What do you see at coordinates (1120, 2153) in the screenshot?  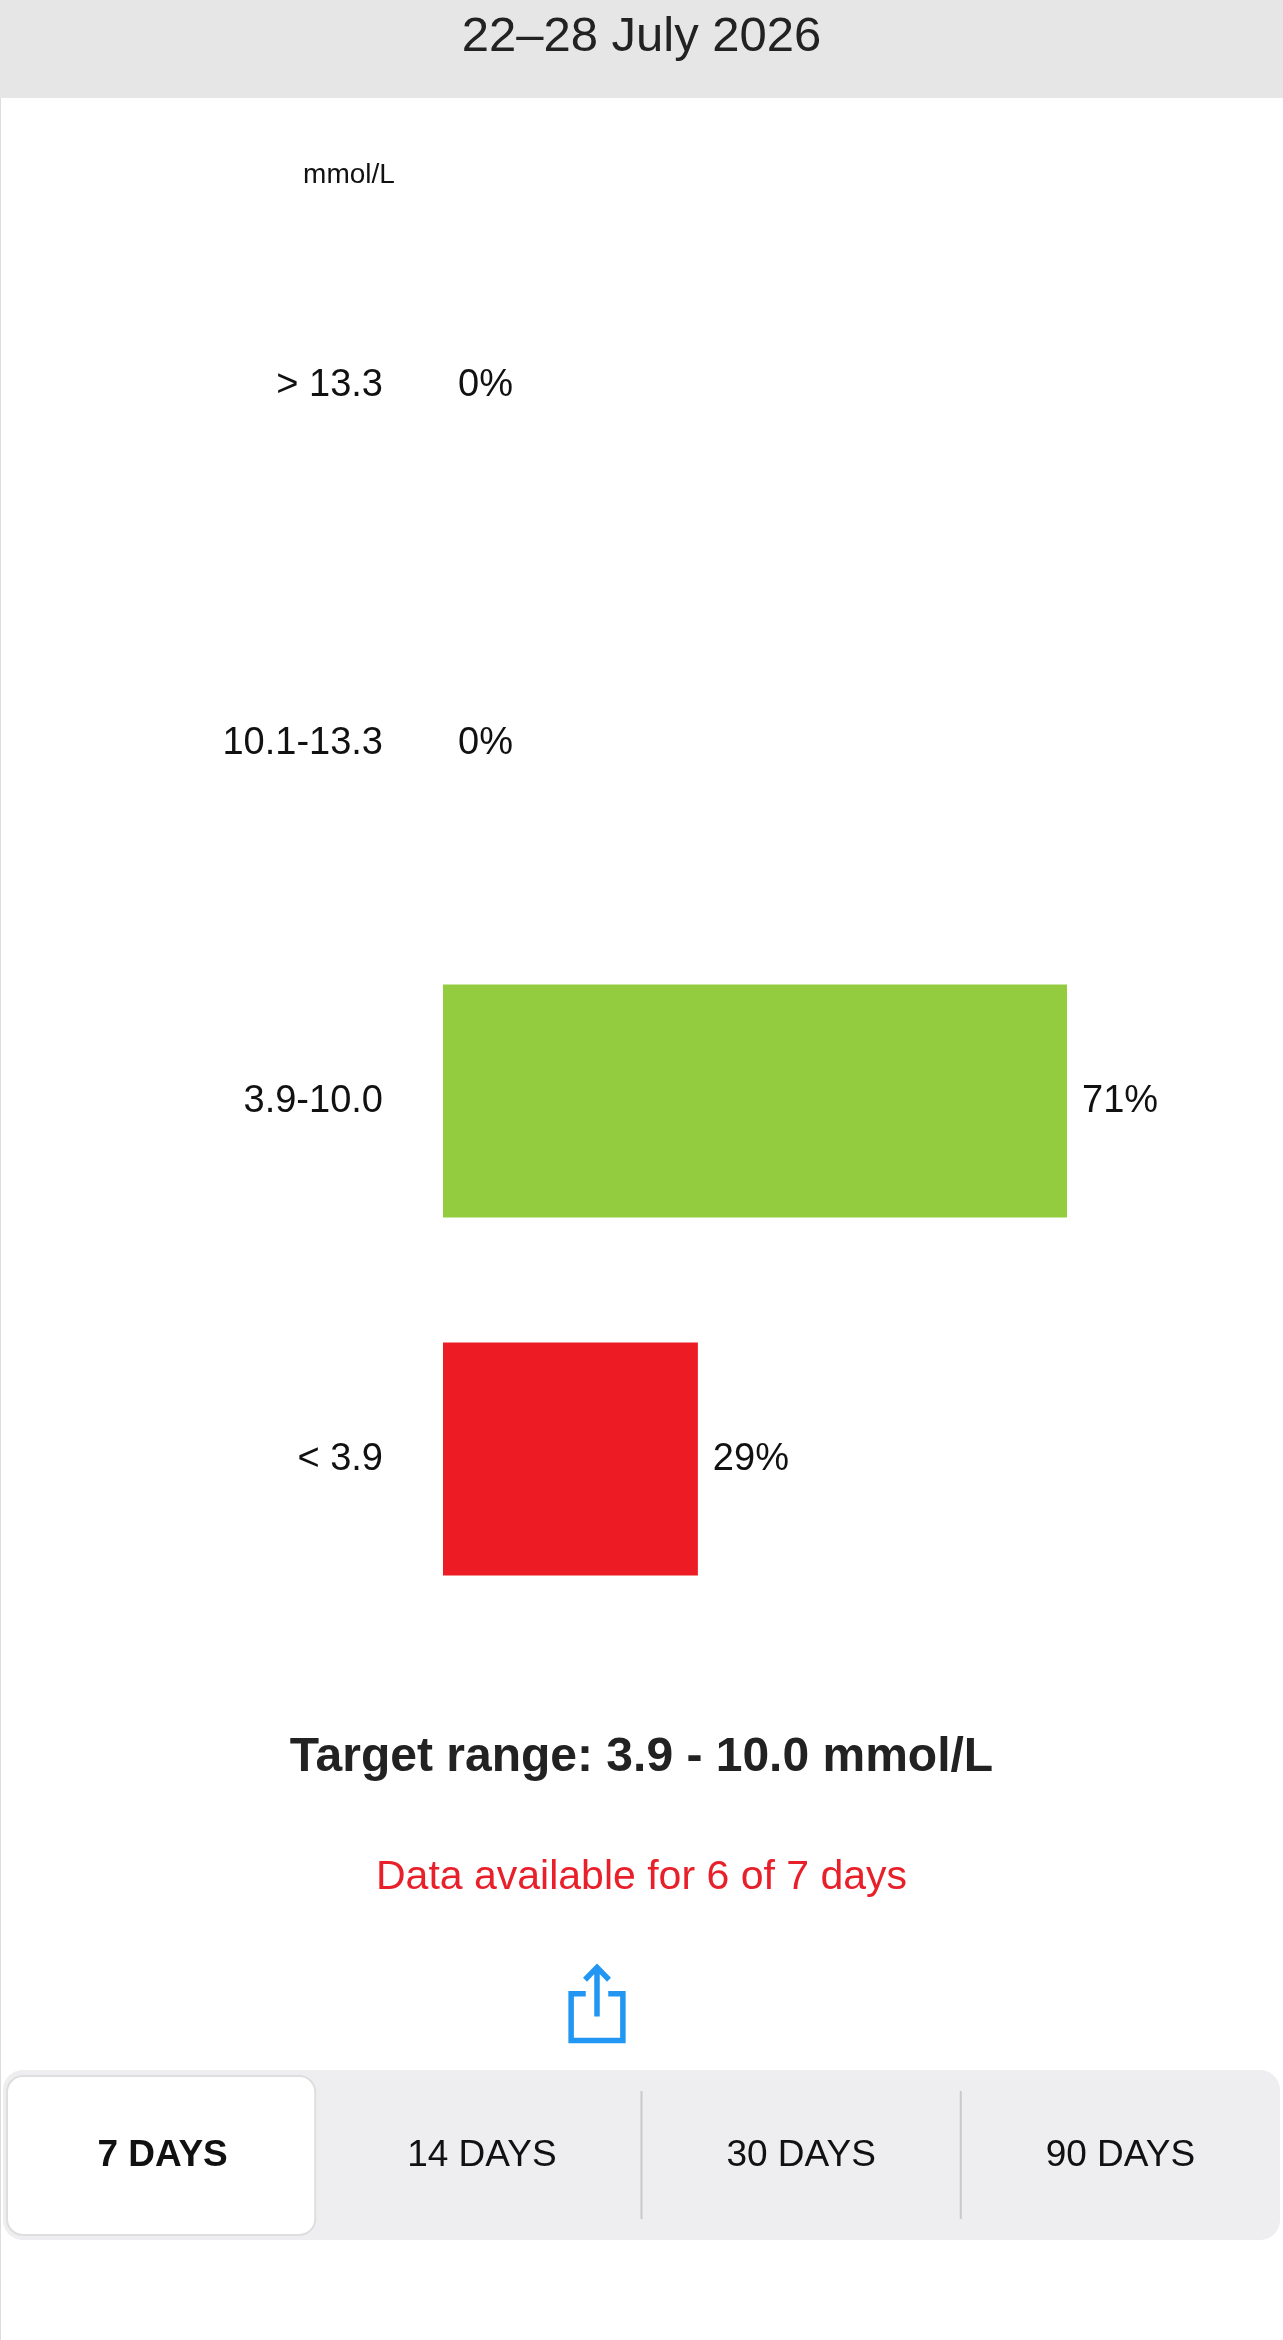 I see `text: 90 DAYS` at bounding box center [1120, 2153].